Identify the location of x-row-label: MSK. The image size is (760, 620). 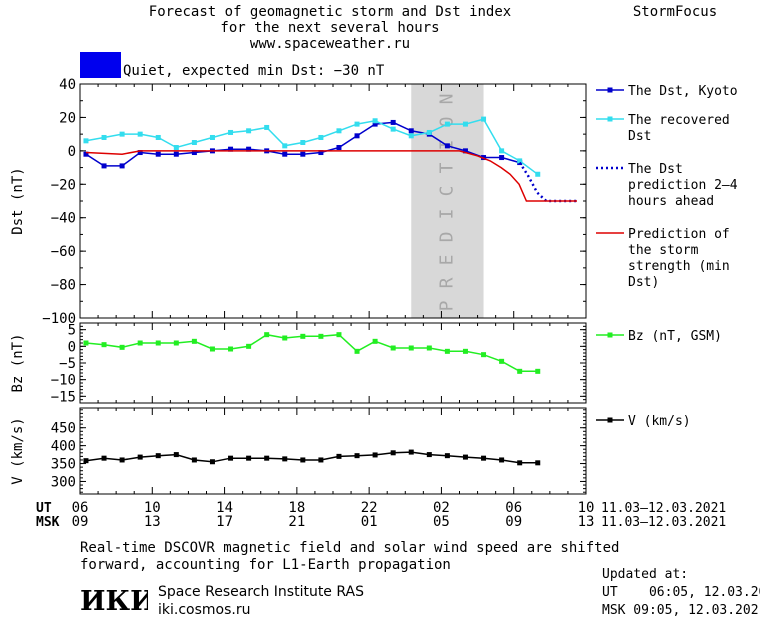
(48, 522).